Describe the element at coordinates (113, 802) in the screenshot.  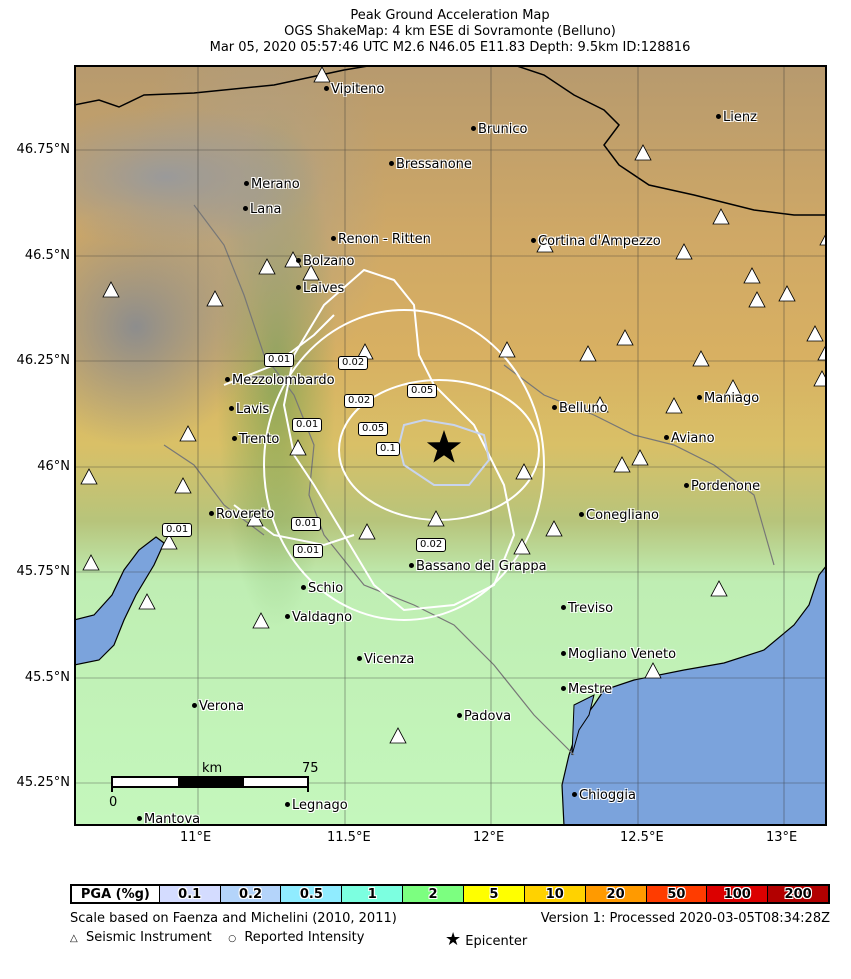
I see `scale-min: 0` at that location.